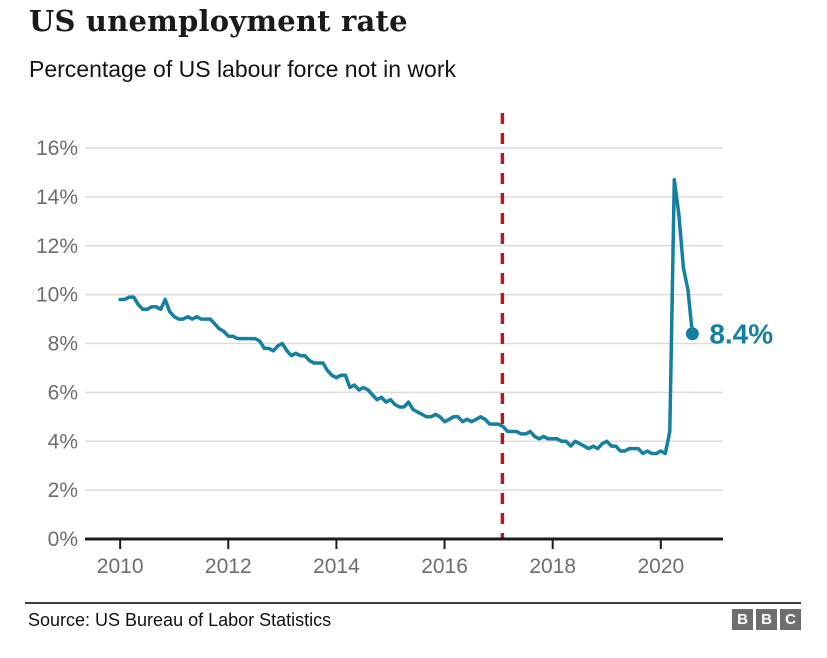 The height and width of the screenshot is (658, 827). I want to click on bbc-logo-block: C, so click(790, 619).